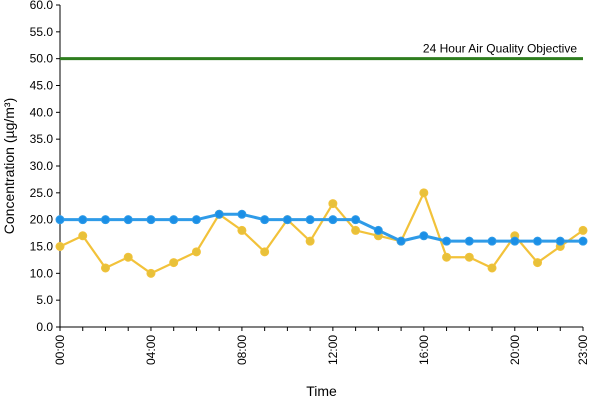 The width and height of the screenshot is (600, 405). I want to click on x-tick-label: 23:00, so click(583, 350).